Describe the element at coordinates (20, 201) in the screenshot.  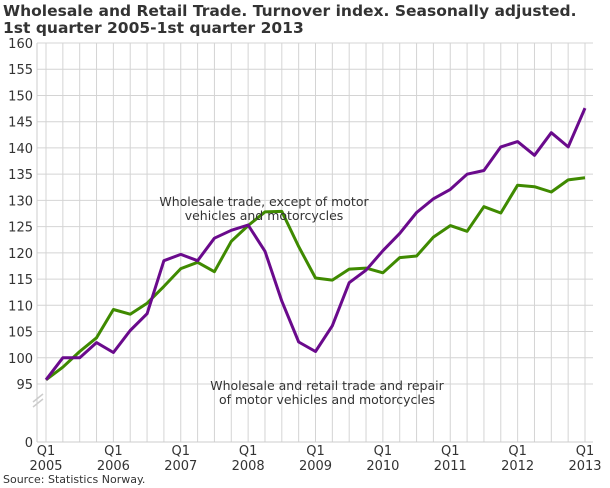
I see `y-tick-label: 130` at that location.